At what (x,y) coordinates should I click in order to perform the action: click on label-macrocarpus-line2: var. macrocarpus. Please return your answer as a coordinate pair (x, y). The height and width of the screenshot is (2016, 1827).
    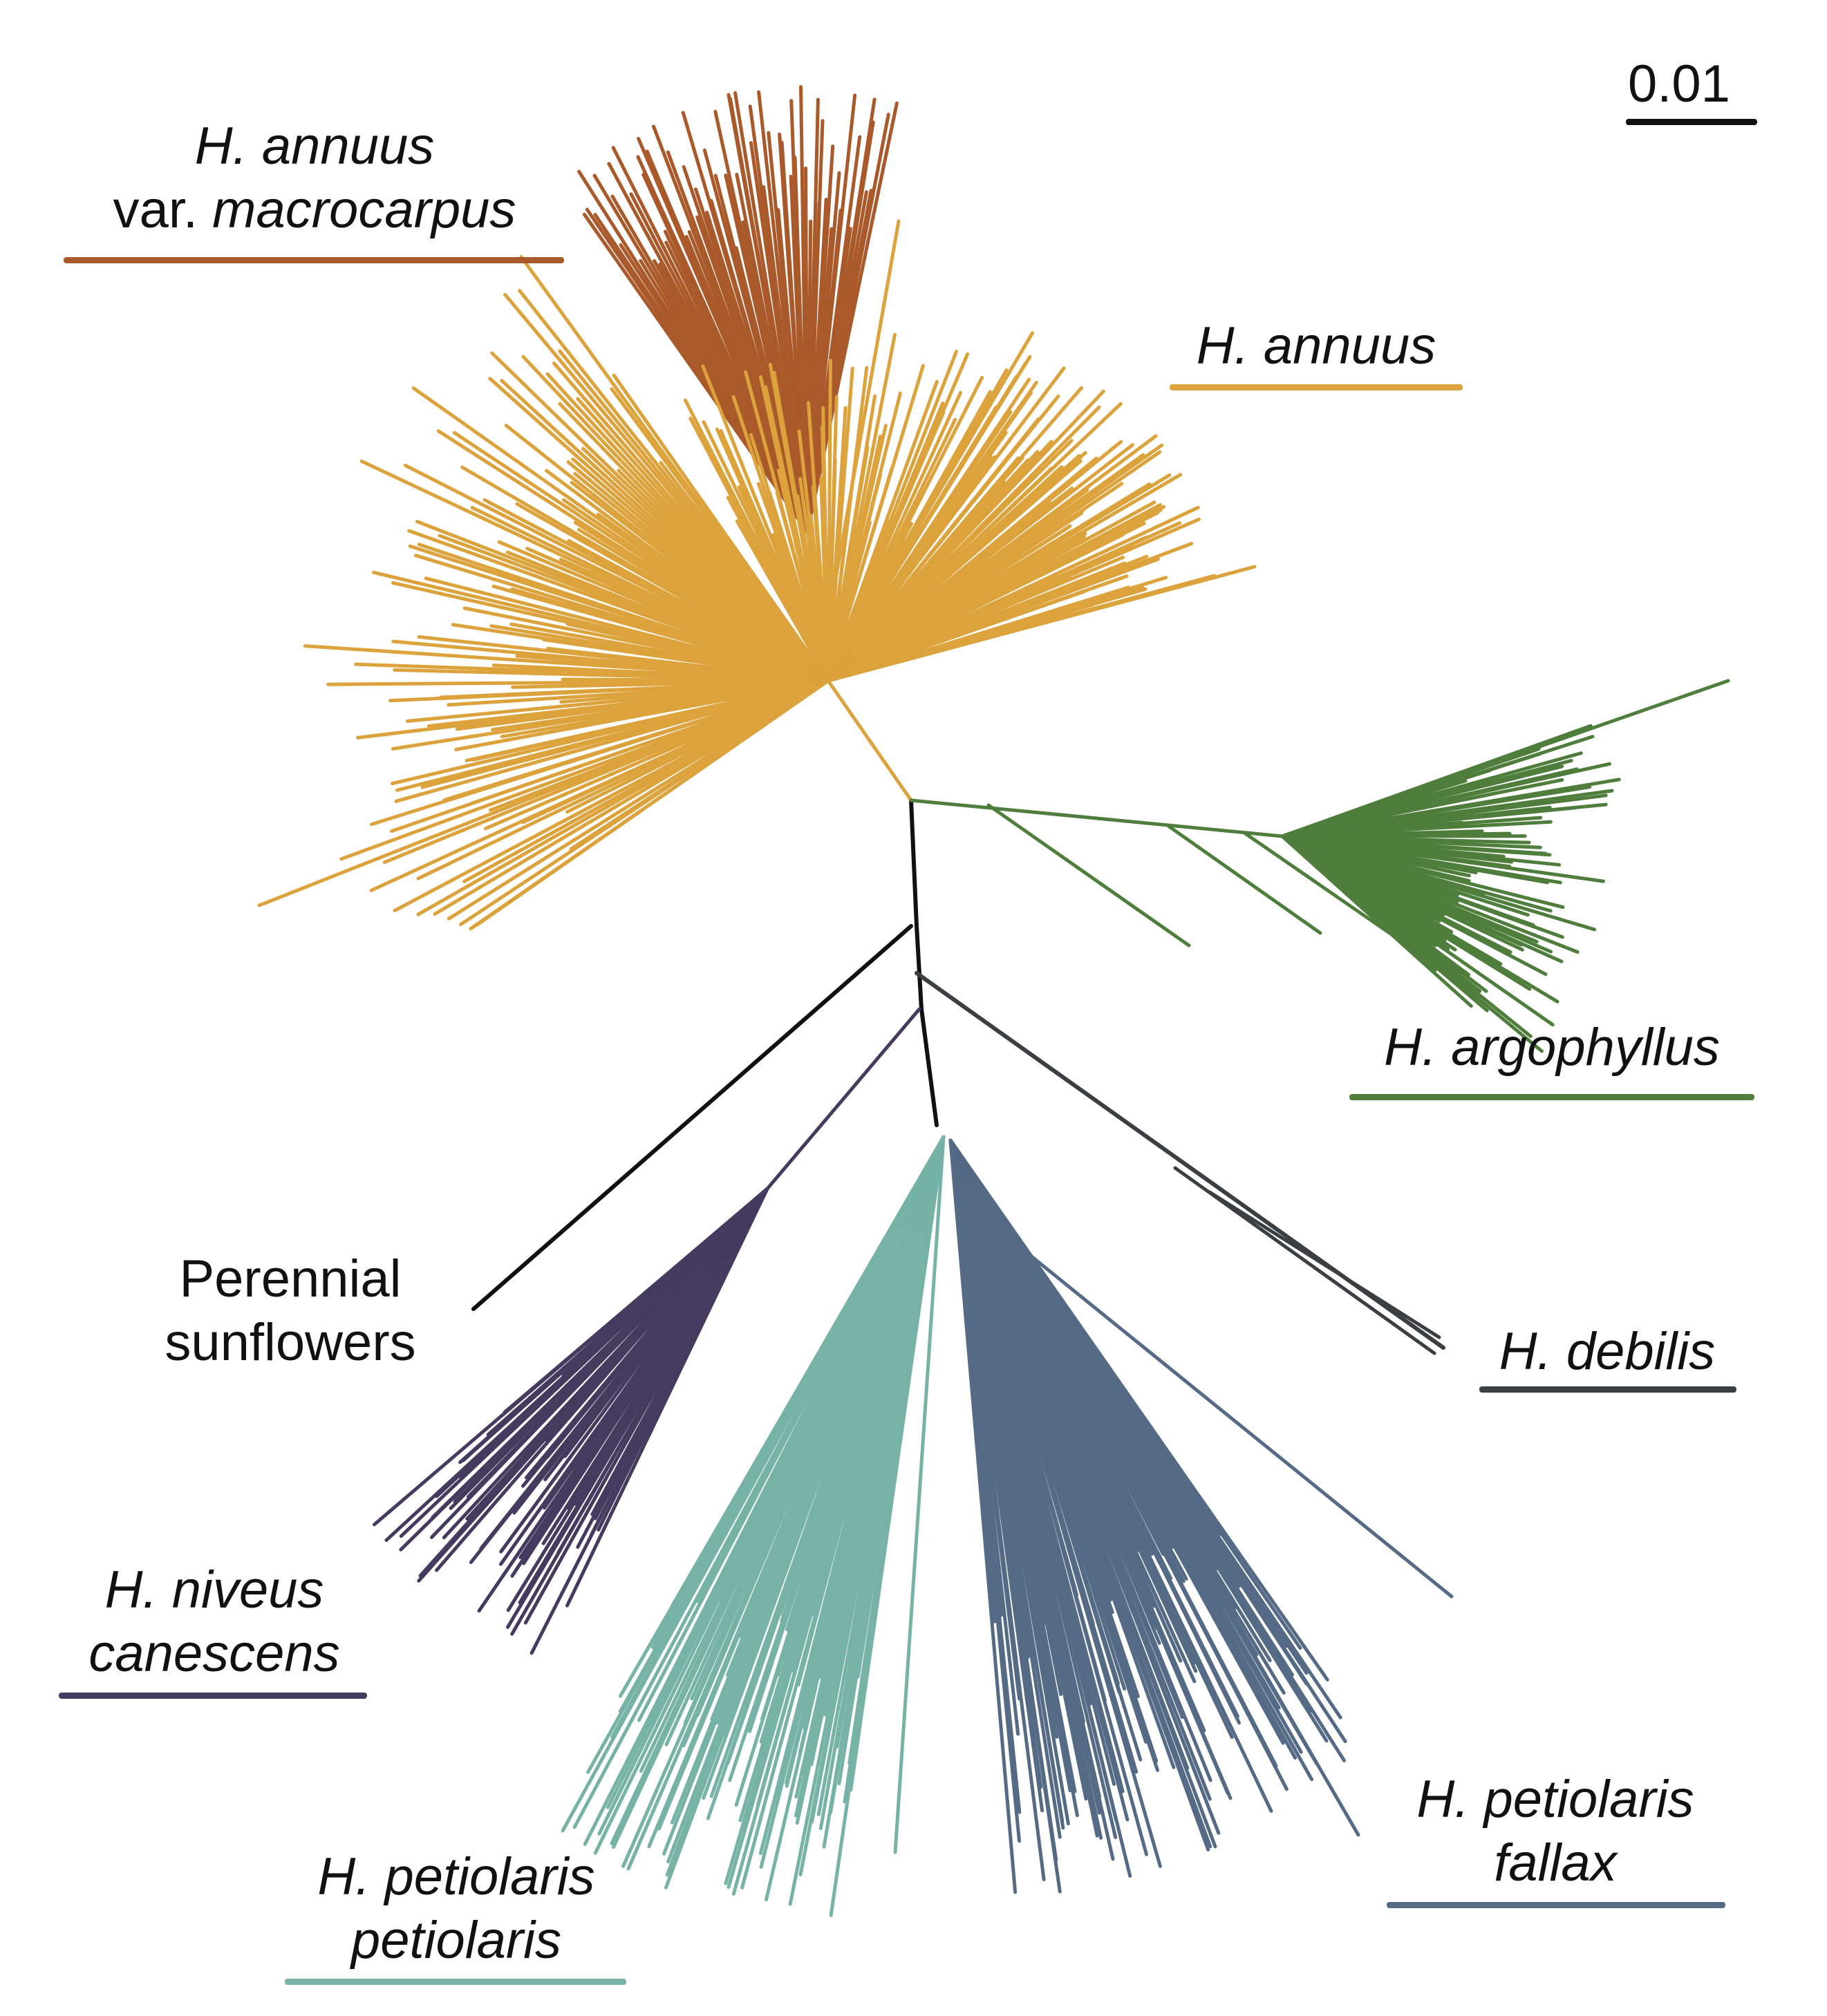
    Looking at the image, I should click on (314, 210).